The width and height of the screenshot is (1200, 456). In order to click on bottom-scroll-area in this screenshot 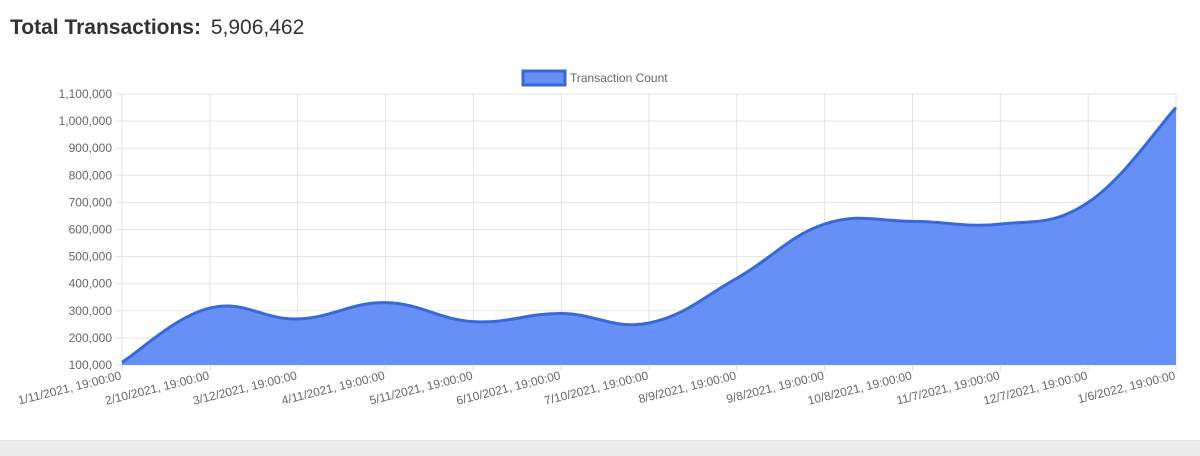, I will do `click(600, 448)`.